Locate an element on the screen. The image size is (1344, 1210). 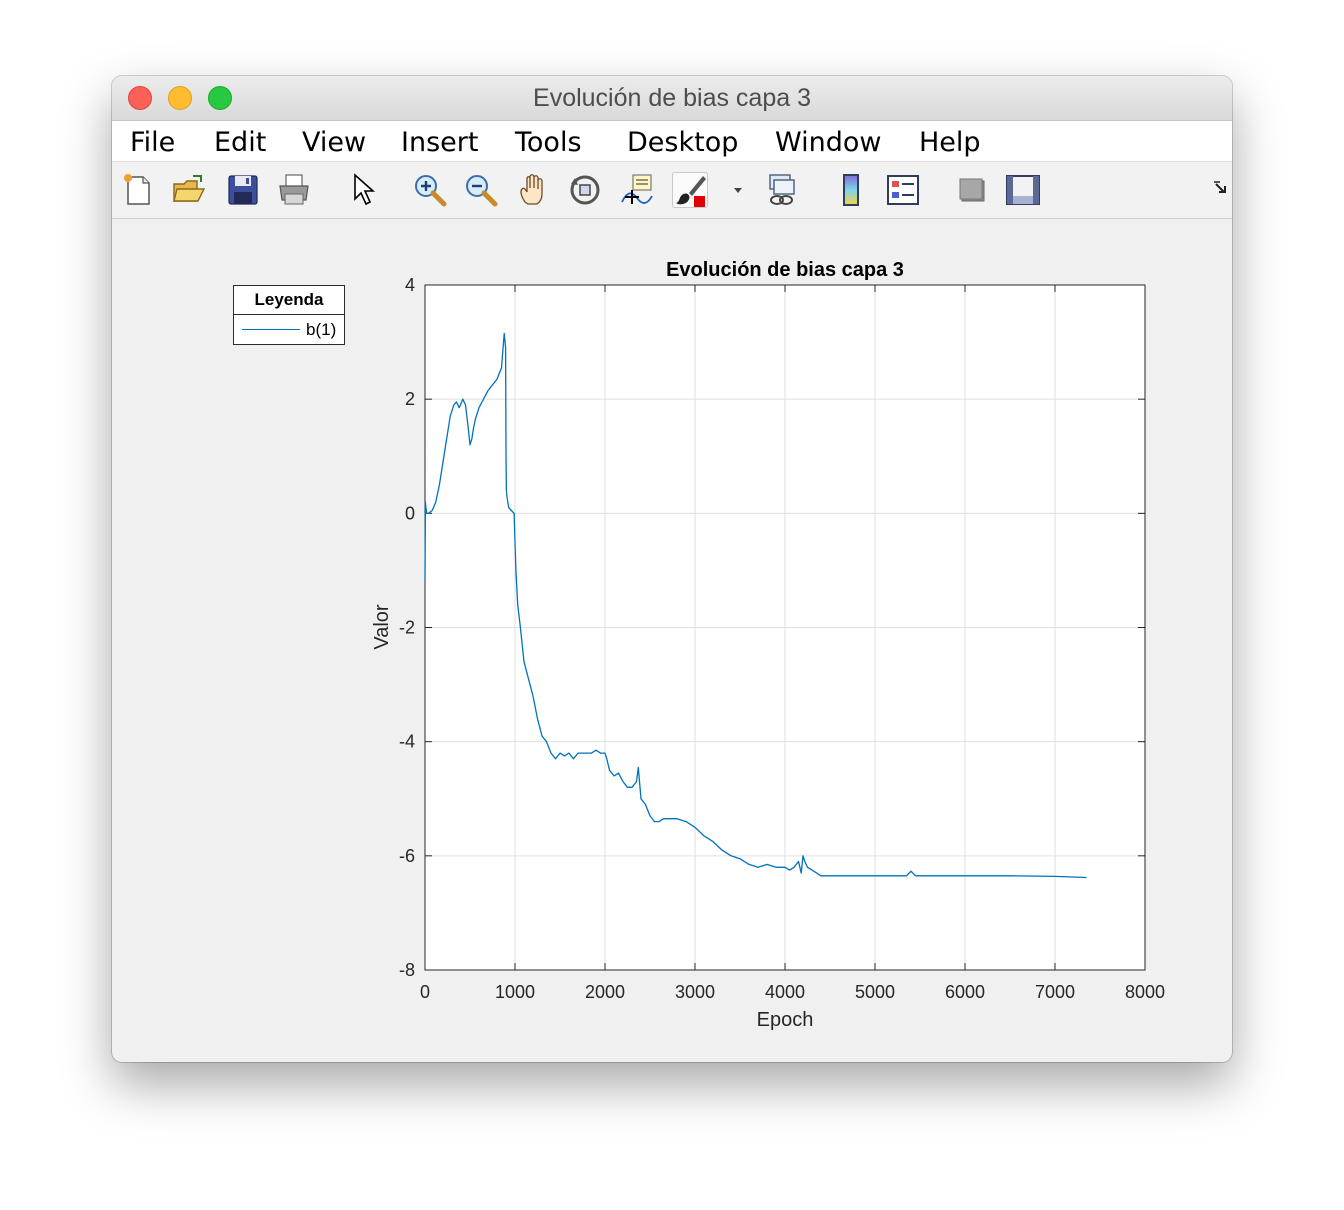
y-axis-label: Valor is located at coordinates (382, 627).